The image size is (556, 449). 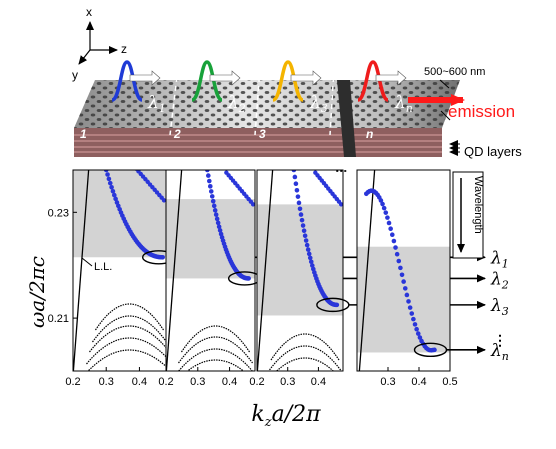 I want to click on wavelength-label: Wavelength, so click(x=478, y=205).